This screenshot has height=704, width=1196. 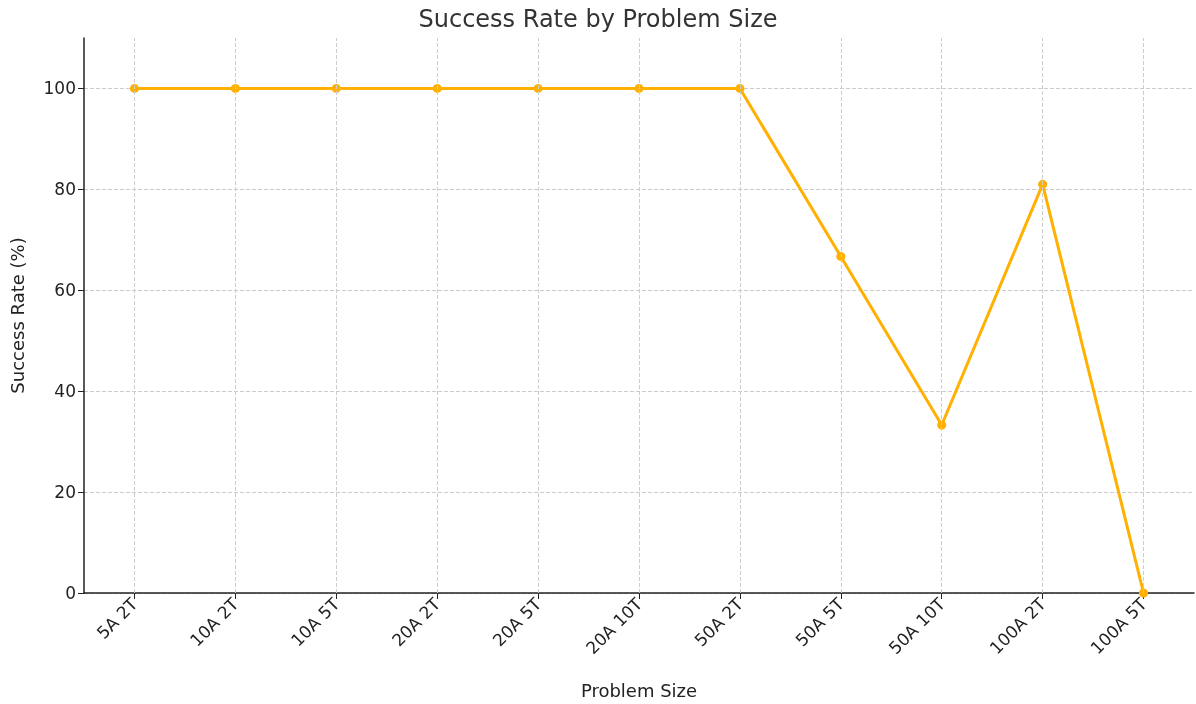 I want to click on x-tick-label: 50A 5T, so click(x=820, y=622).